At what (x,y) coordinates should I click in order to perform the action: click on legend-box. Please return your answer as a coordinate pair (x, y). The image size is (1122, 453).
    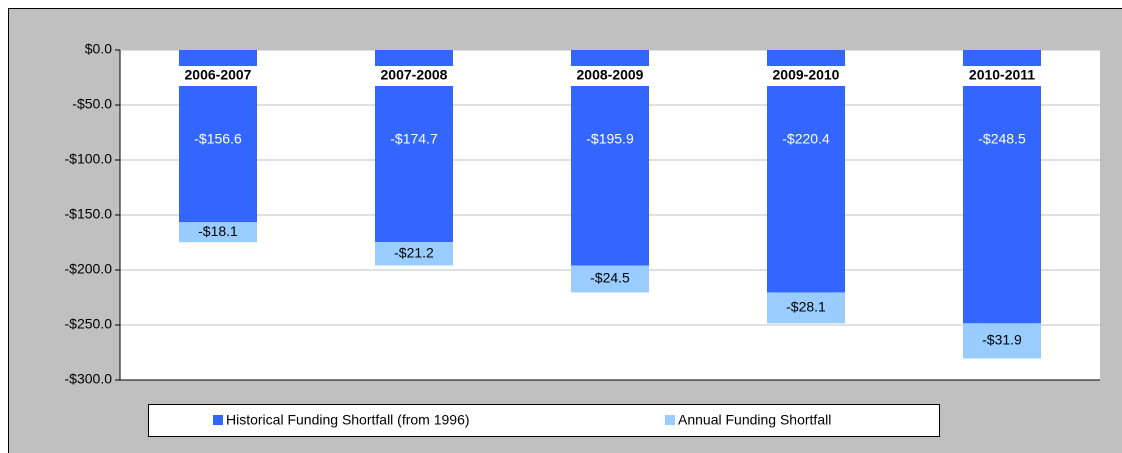
    Looking at the image, I should click on (544, 420).